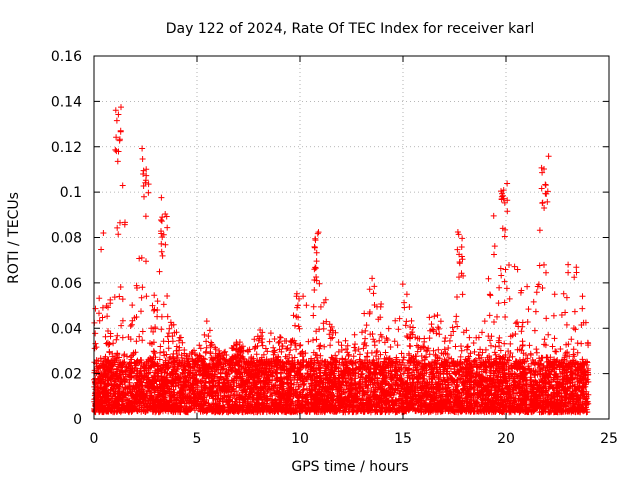  I want to click on y-tick-labels: 0 0.02 0.04 0.06 0.08 0.1 0.12 0.14 0.16, so click(66, 238).